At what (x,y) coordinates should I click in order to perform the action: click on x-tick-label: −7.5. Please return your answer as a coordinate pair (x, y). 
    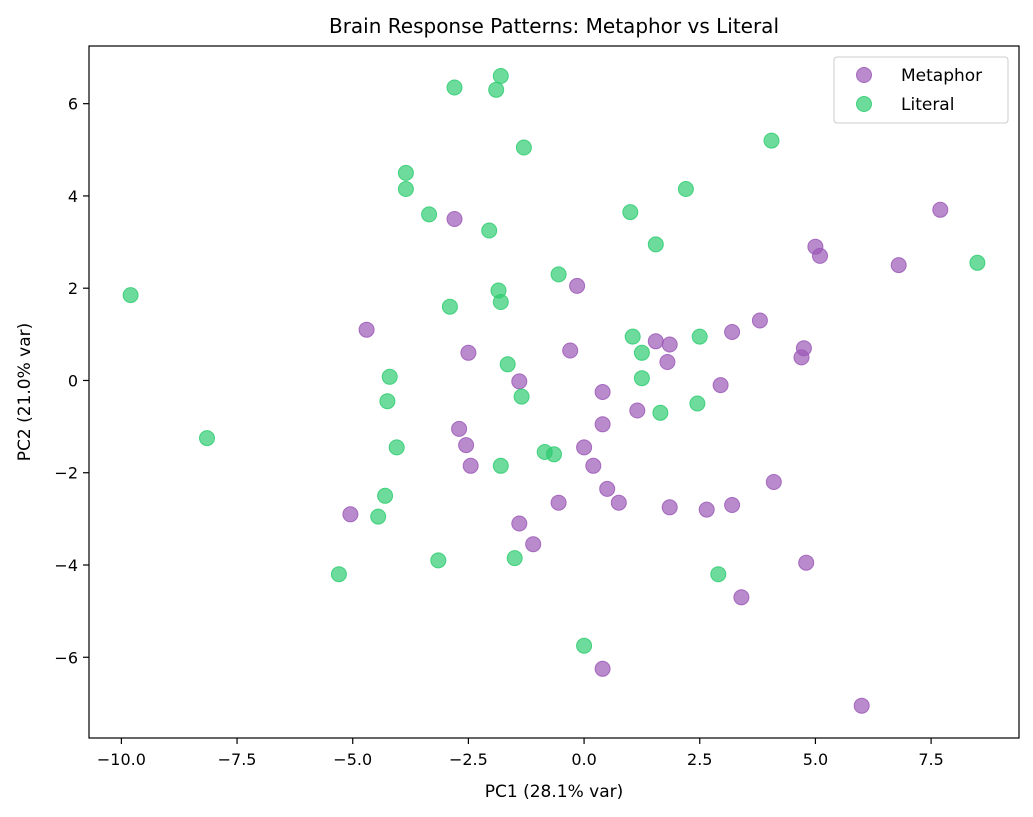
    Looking at the image, I should click on (237, 759).